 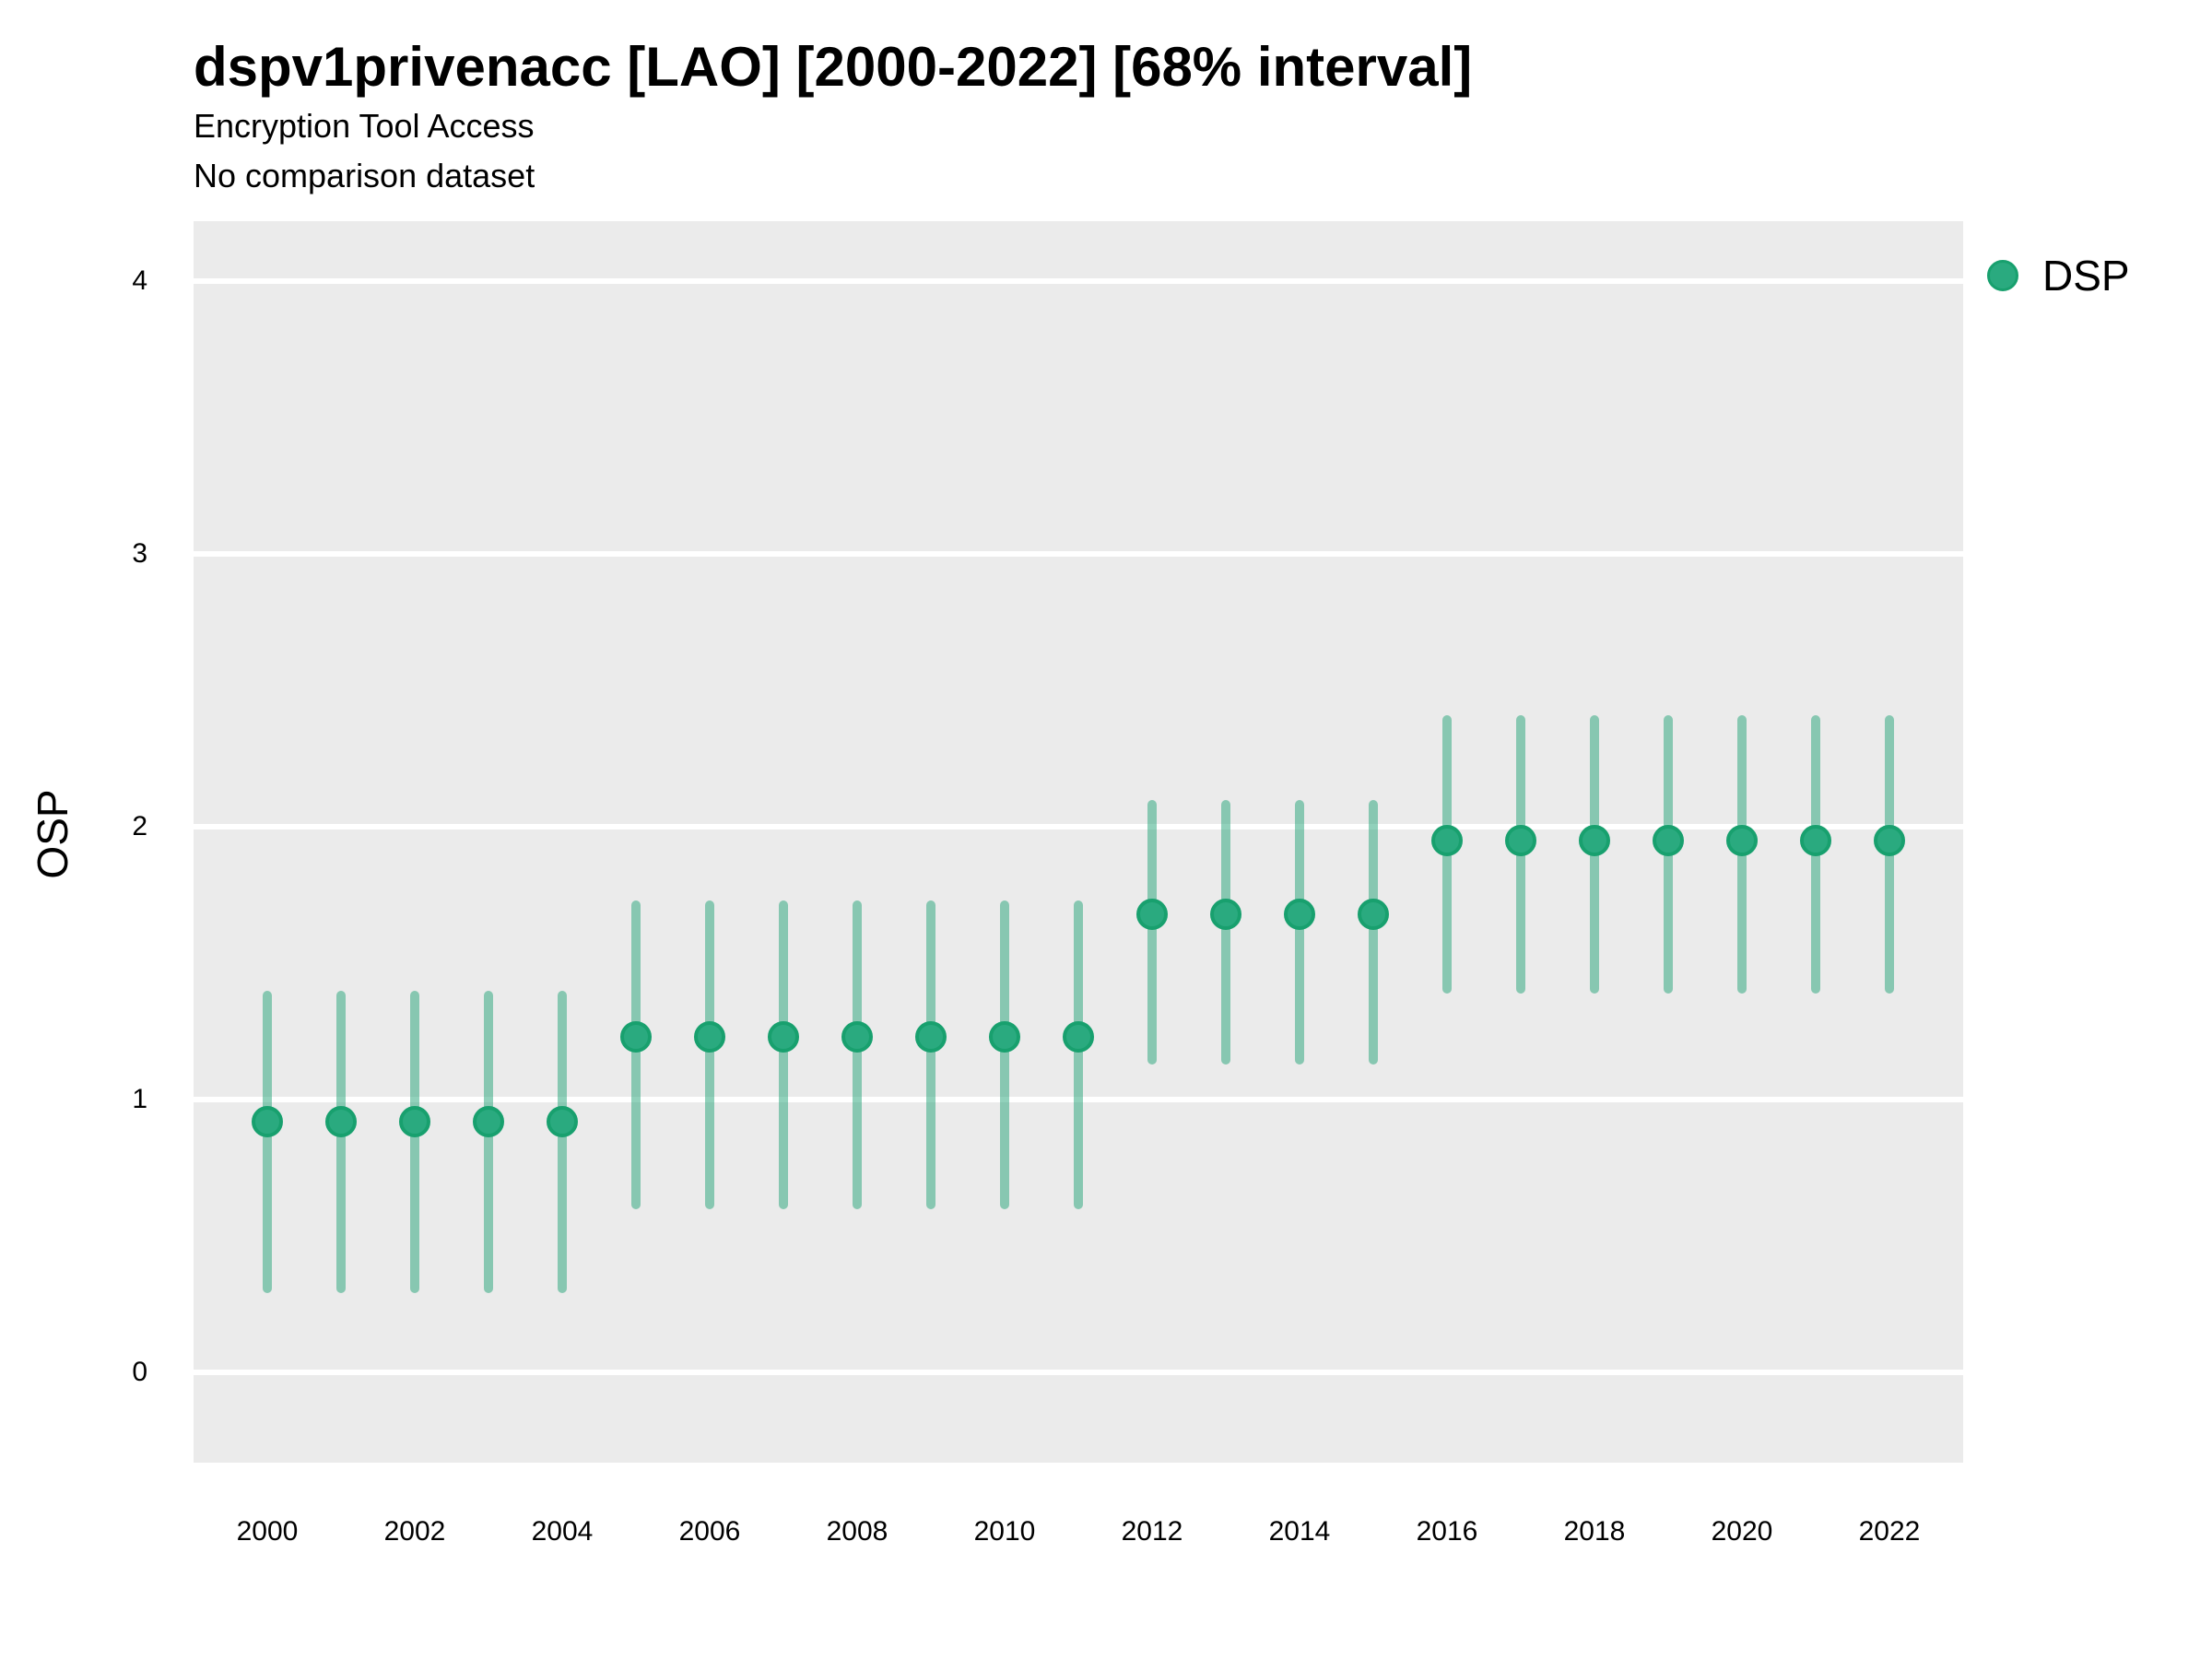 What do you see at coordinates (857, 1037) in the screenshot?
I see `data-point-2008` at bounding box center [857, 1037].